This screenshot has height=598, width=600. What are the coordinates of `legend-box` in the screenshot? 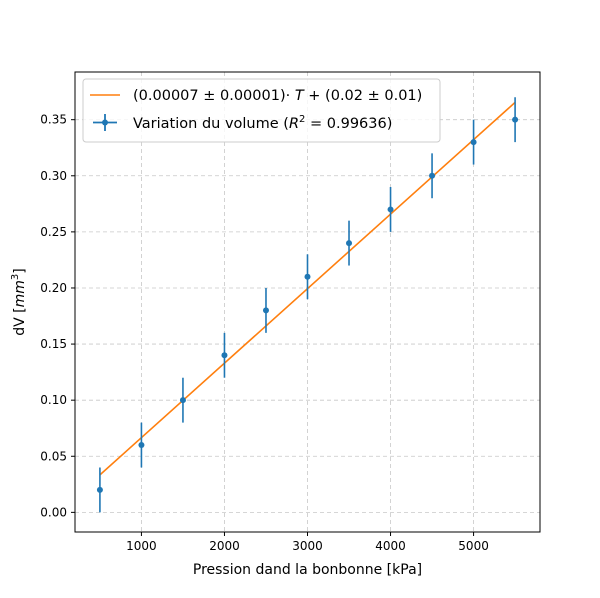 It's located at (261, 110).